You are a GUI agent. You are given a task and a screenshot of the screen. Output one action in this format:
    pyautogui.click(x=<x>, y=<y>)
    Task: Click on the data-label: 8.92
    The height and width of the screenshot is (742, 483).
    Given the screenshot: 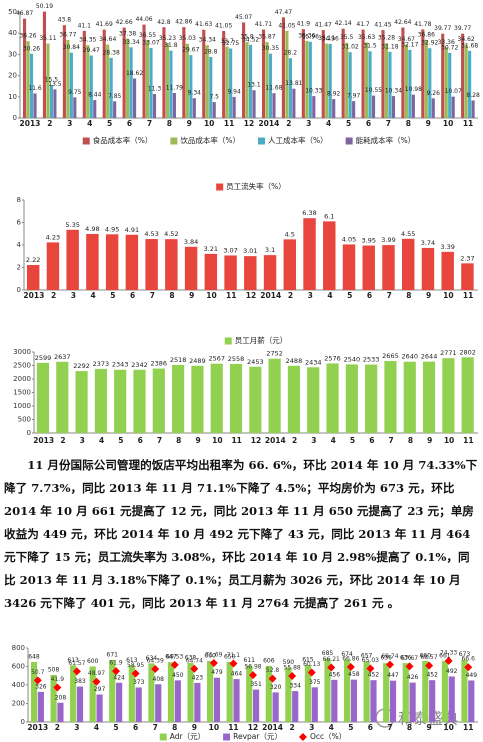 What is the action you would take?
    pyautogui.click(x=334, y=94)
    